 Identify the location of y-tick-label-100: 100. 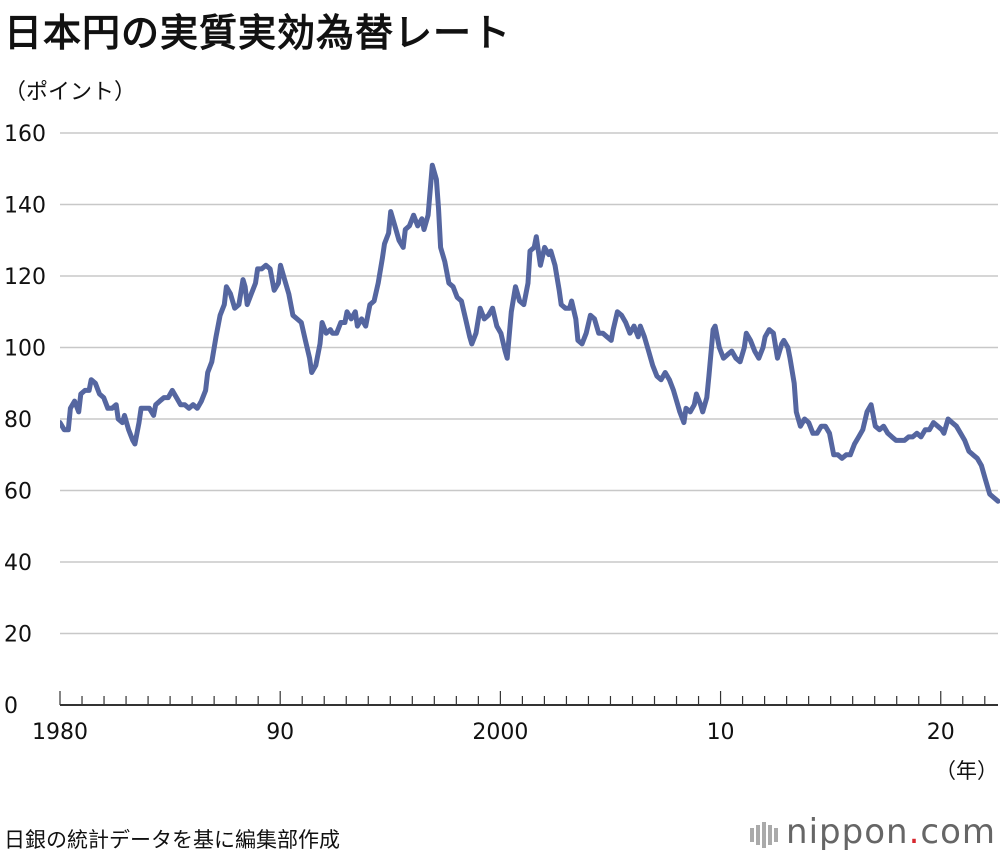
(25, 349).